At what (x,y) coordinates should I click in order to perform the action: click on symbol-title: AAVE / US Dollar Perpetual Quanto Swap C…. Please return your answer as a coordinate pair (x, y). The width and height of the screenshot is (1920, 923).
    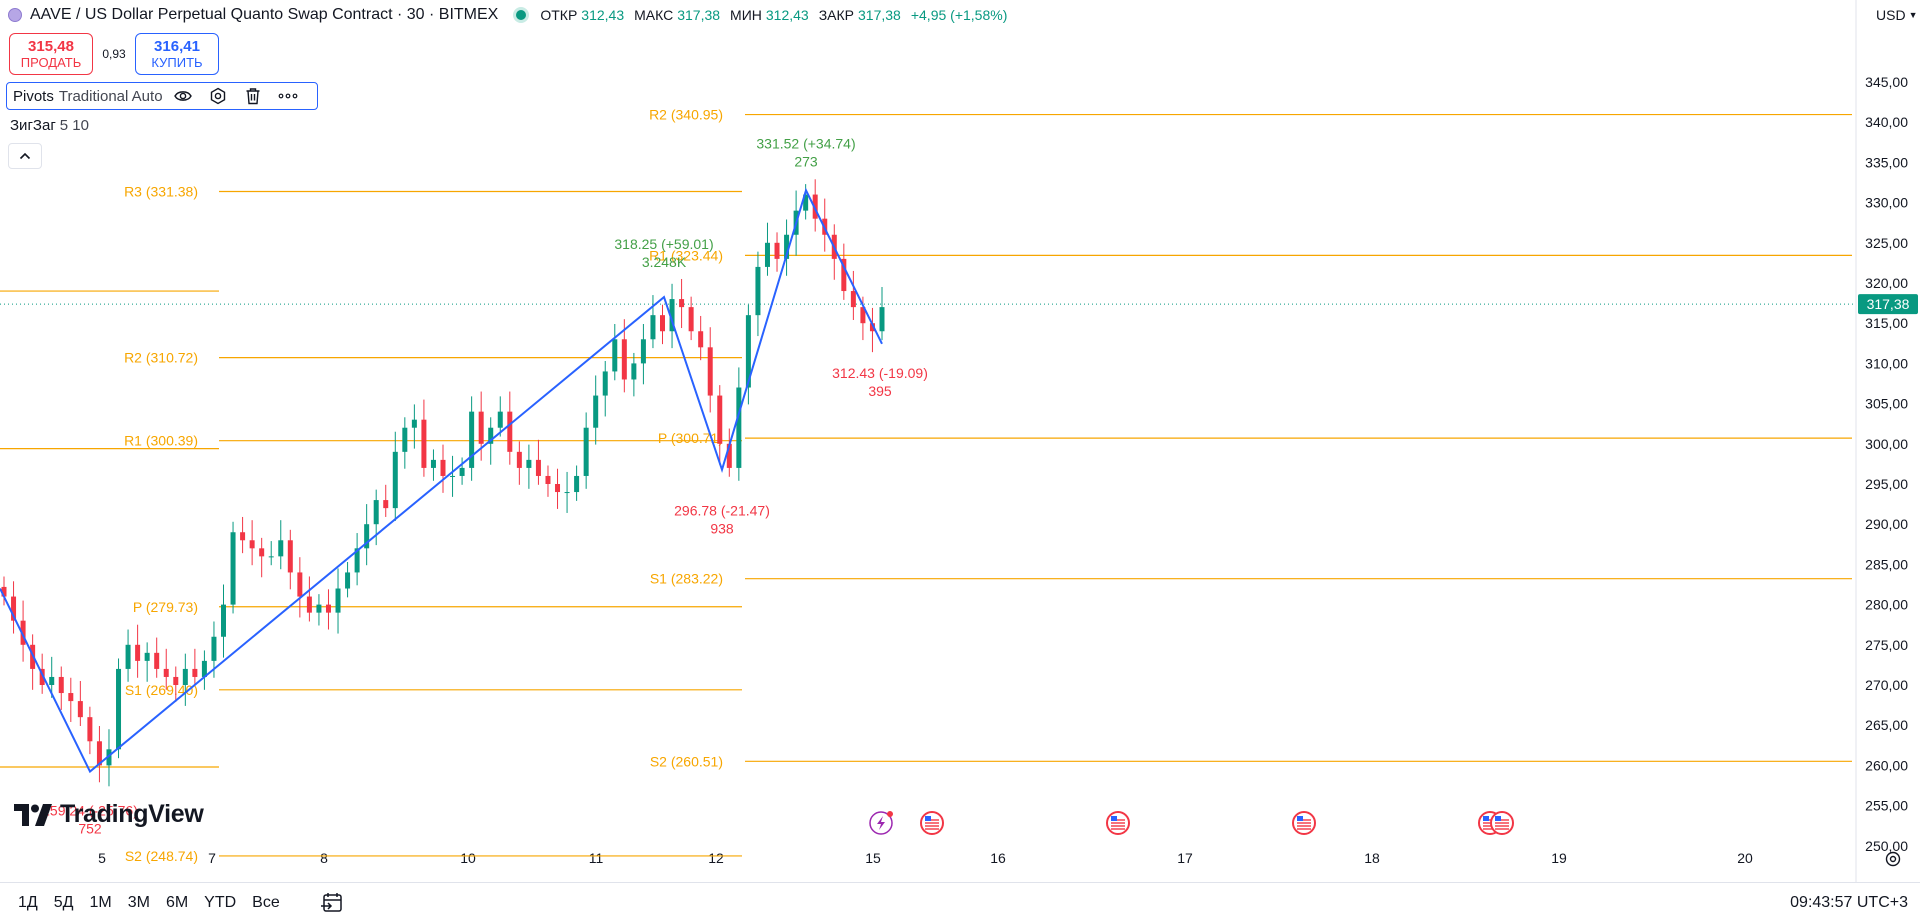
    Looking at the image, I should click on (264, 14).